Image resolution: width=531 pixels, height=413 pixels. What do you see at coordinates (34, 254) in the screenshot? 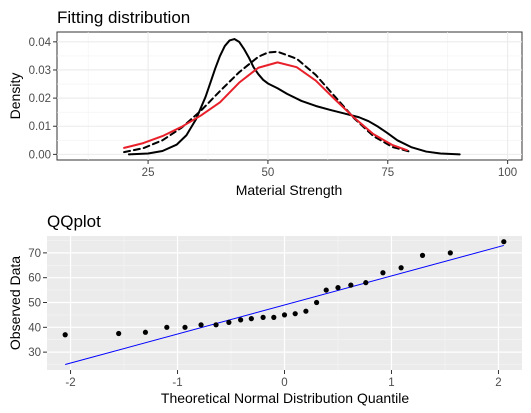
I see `y-tick-label: 70` at bounding box center [34, 254].